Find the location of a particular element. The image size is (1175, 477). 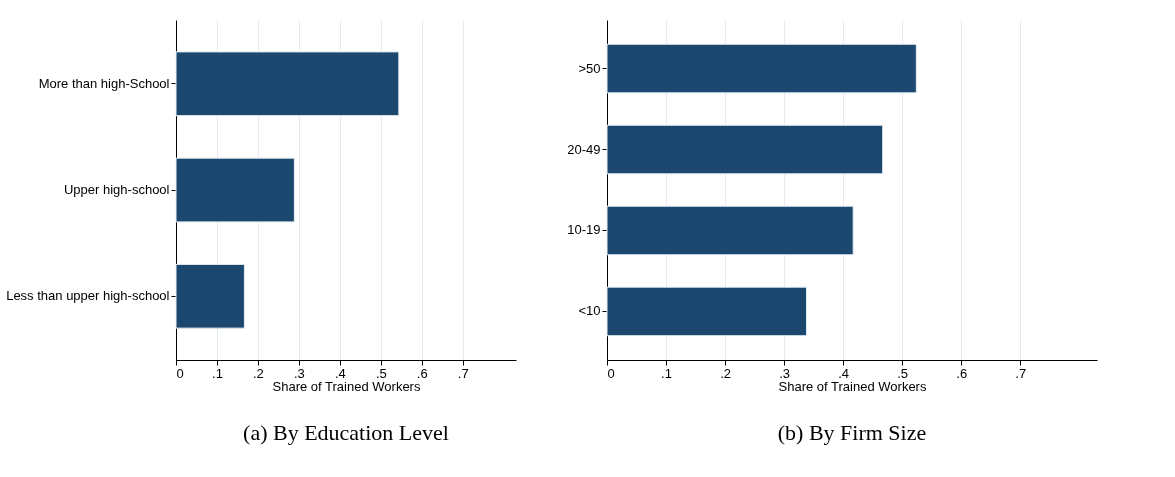

y-tick-label: >50 is located at coordinates (589, 68).